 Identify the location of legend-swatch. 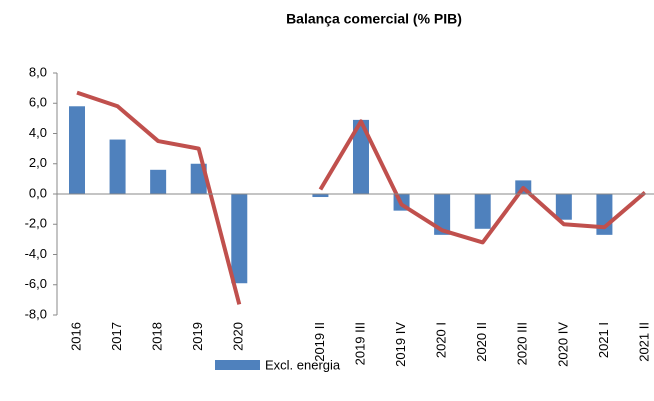
(237, 365).